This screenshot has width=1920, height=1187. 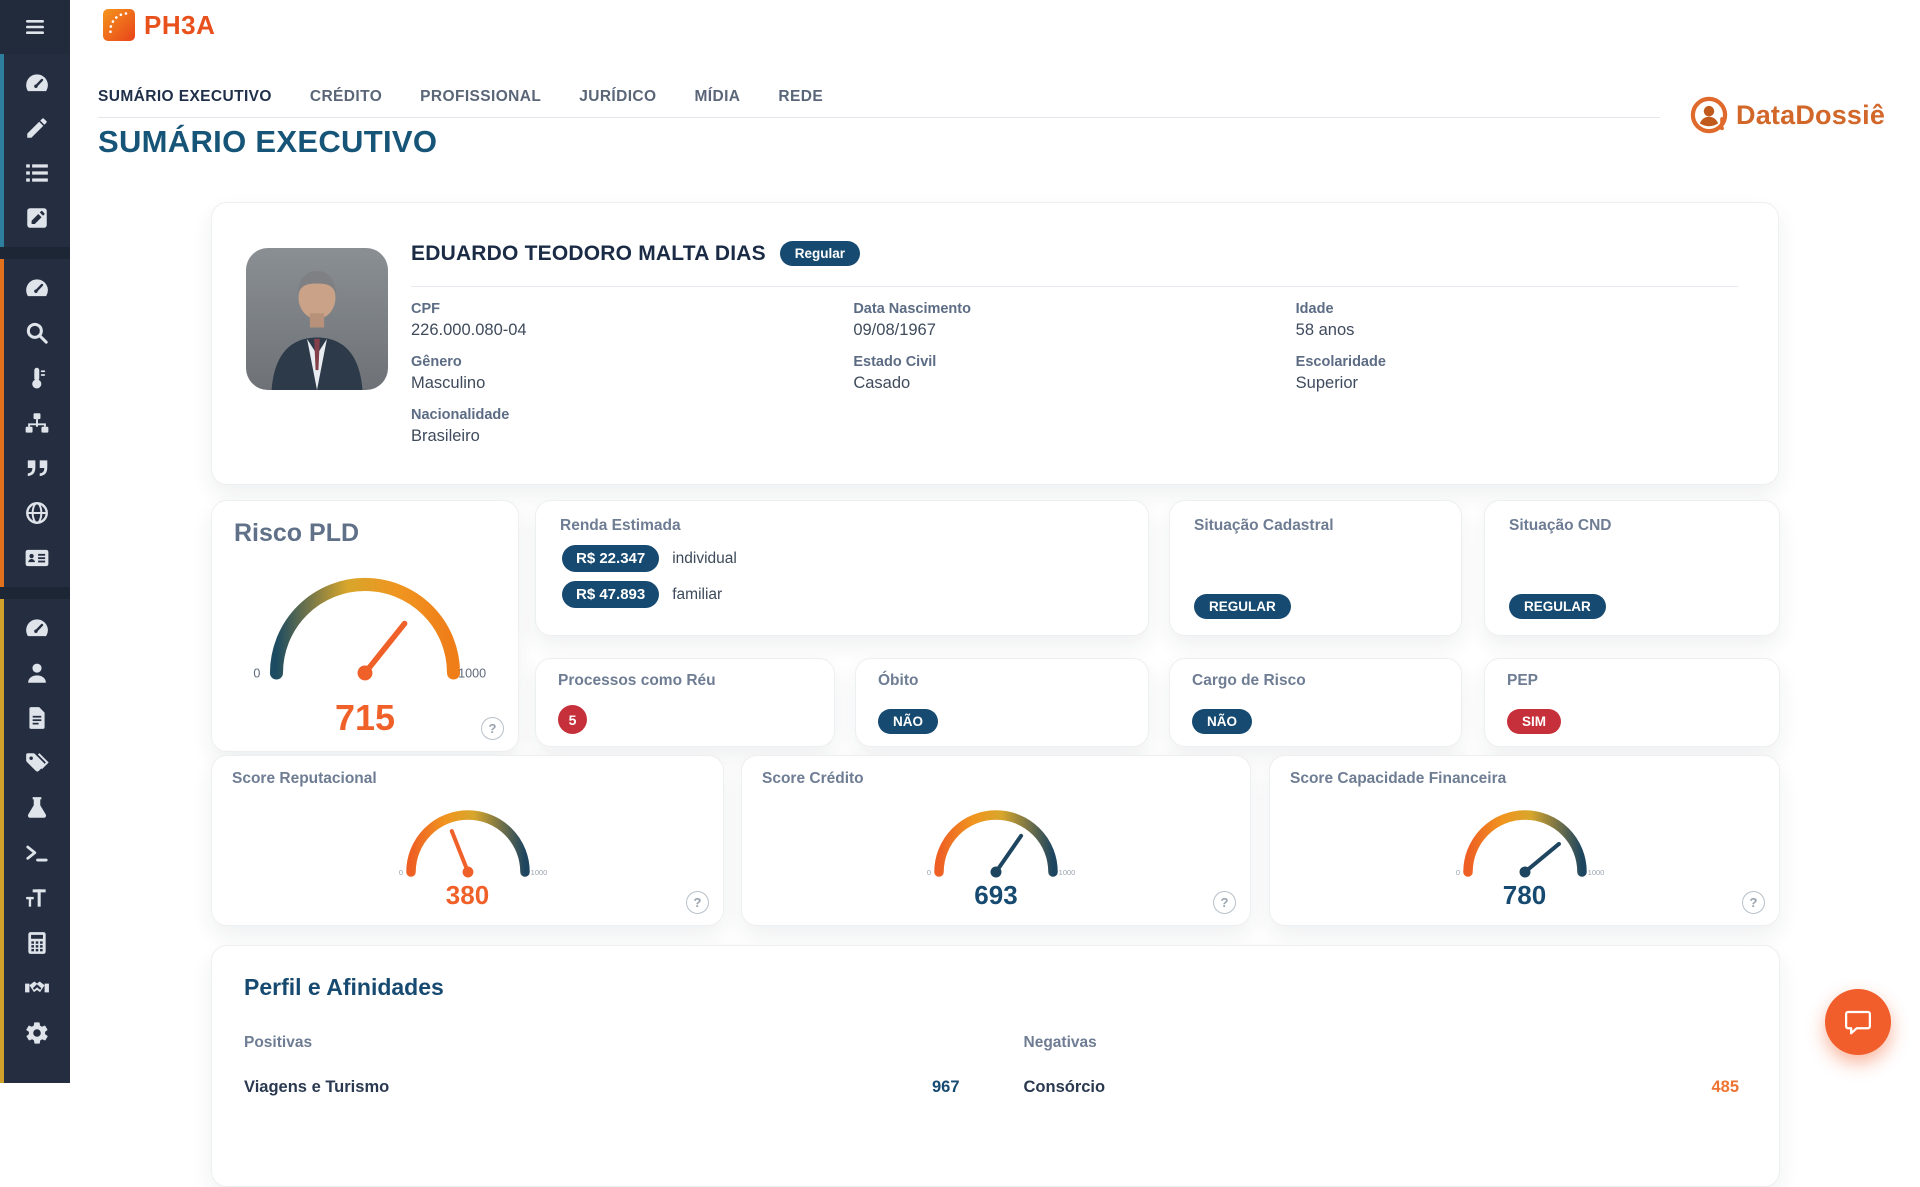 What do you see at coordinates (1523, 680) in the screenshot?
I see `pep-title: PEP` at bounding box center [1523, 680].